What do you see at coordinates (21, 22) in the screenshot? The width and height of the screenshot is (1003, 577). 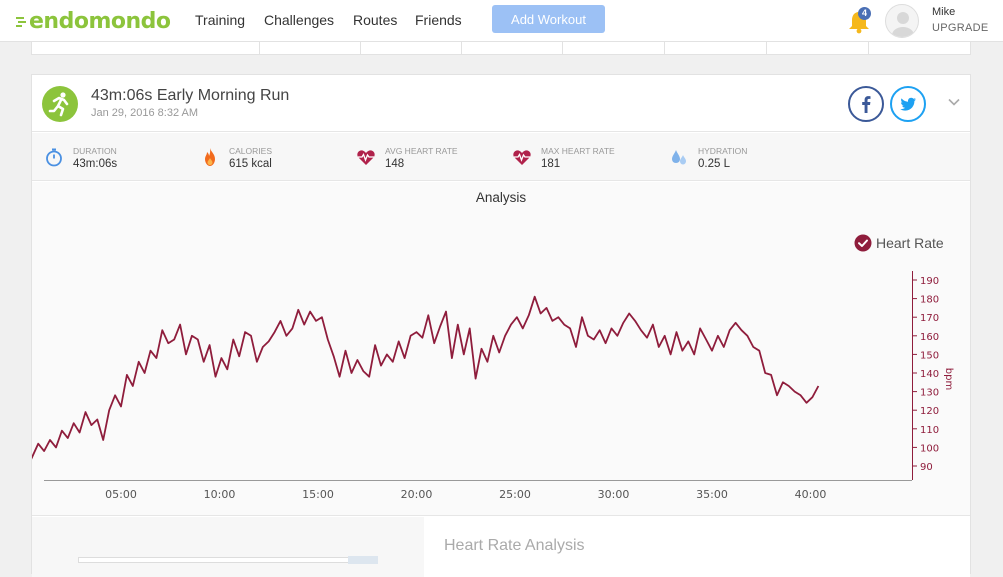 I see `speed-lines-icon` at bounding box center [21, 22].